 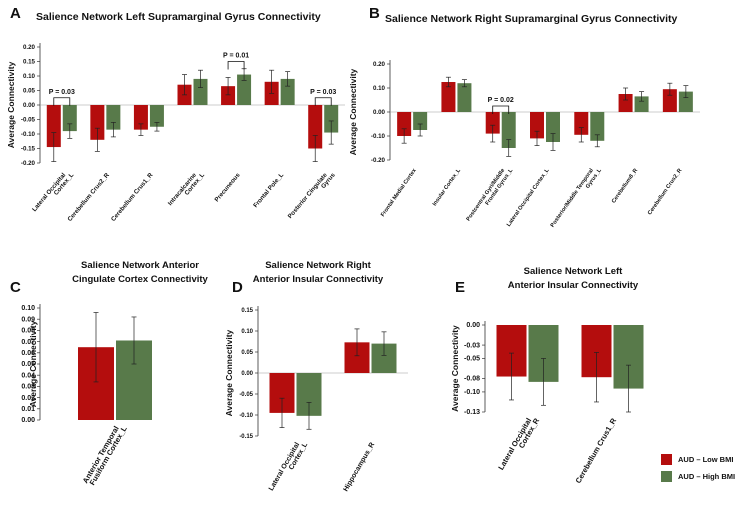 I want to click on panel-b-ylabel: Average Connectivity, so click(x=353, y=111).